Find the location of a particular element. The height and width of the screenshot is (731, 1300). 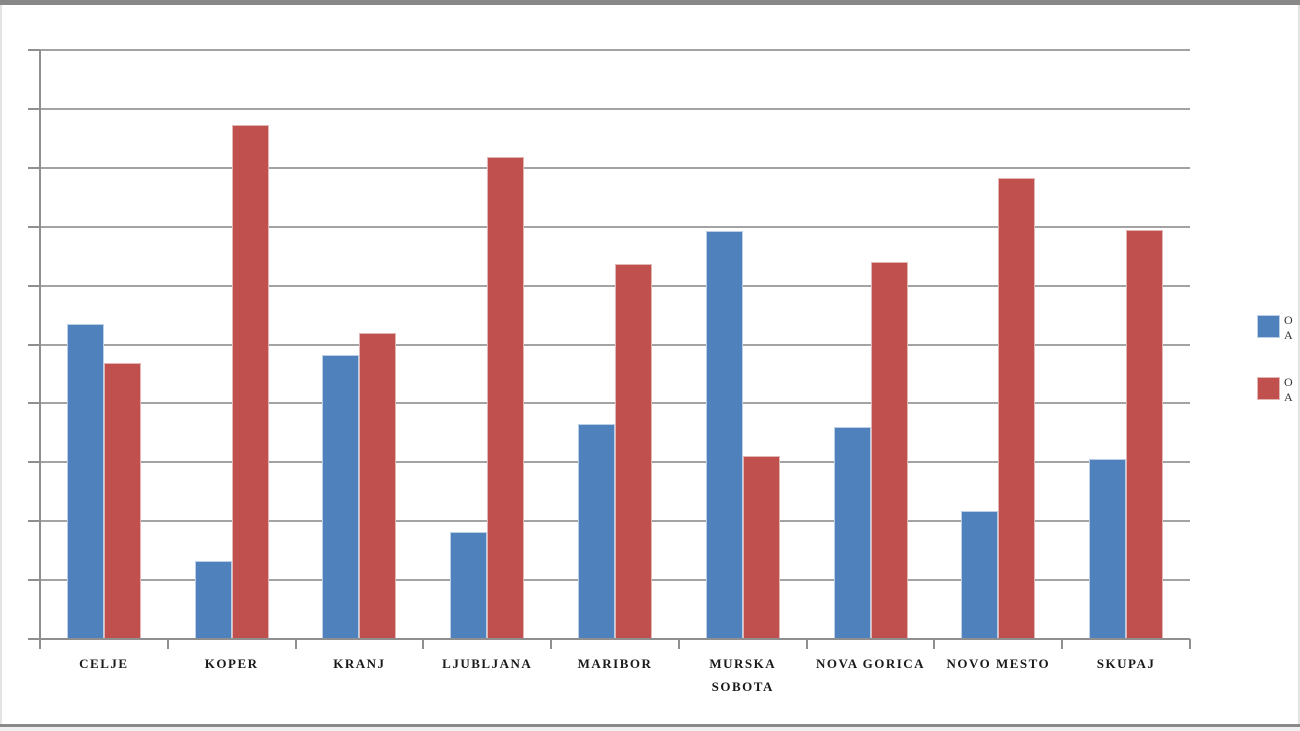

x-axis-label-kranj: KRANJ is located at coordinates (359, 663).